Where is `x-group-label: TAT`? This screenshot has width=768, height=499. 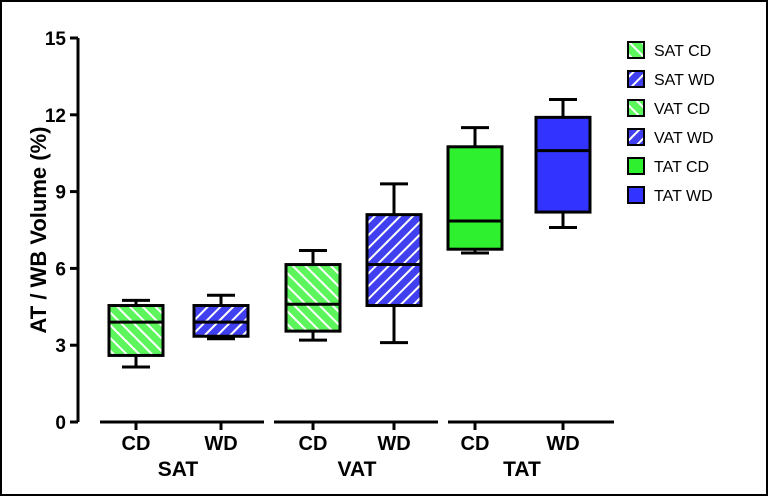 x-group-label: TAT is located at coordinates (522, 469).